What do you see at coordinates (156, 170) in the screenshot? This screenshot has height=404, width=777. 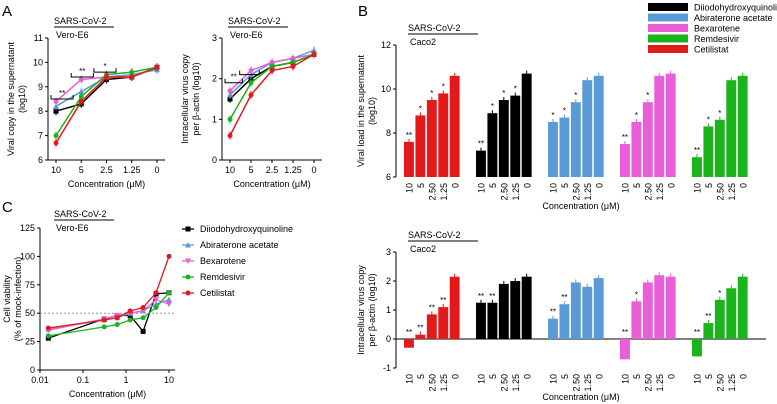 I see `a-a1-xtick-label-0: 0` at bounding box center [156, 170].